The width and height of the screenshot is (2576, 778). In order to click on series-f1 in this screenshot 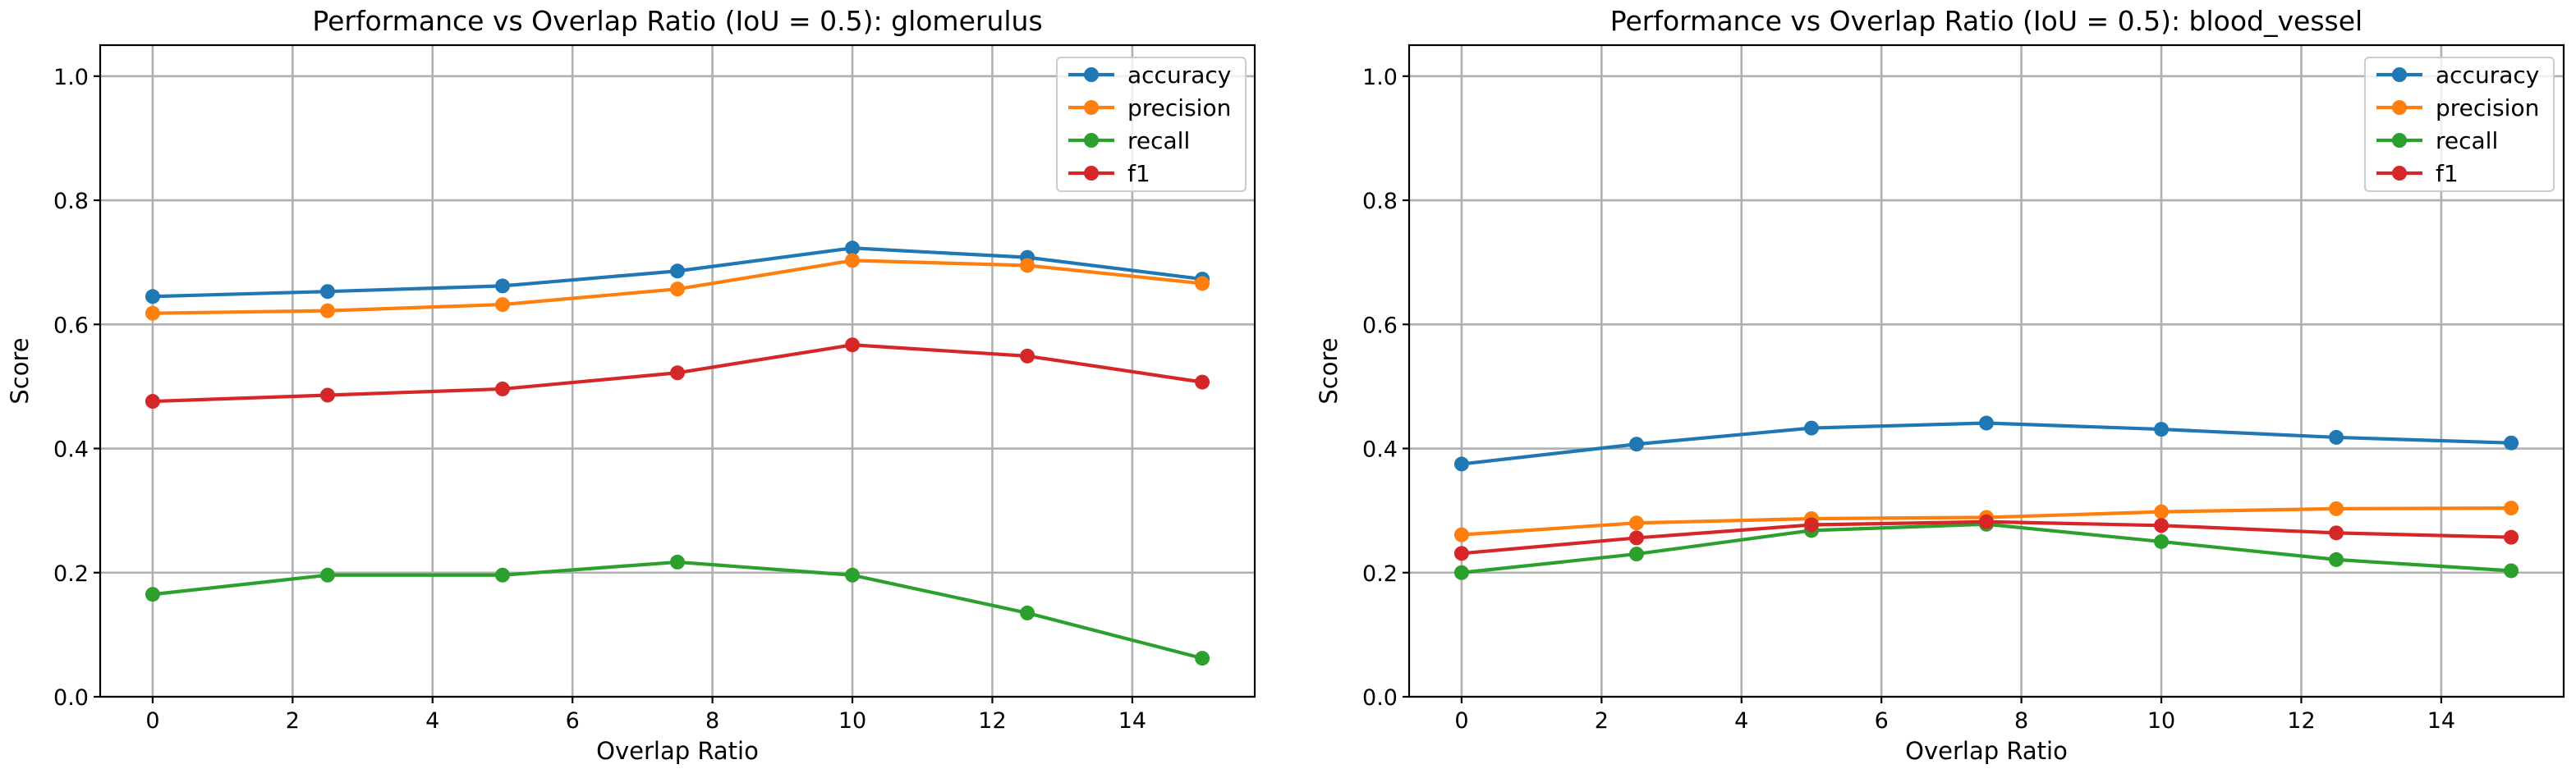, I will do `click(677, 373)`.